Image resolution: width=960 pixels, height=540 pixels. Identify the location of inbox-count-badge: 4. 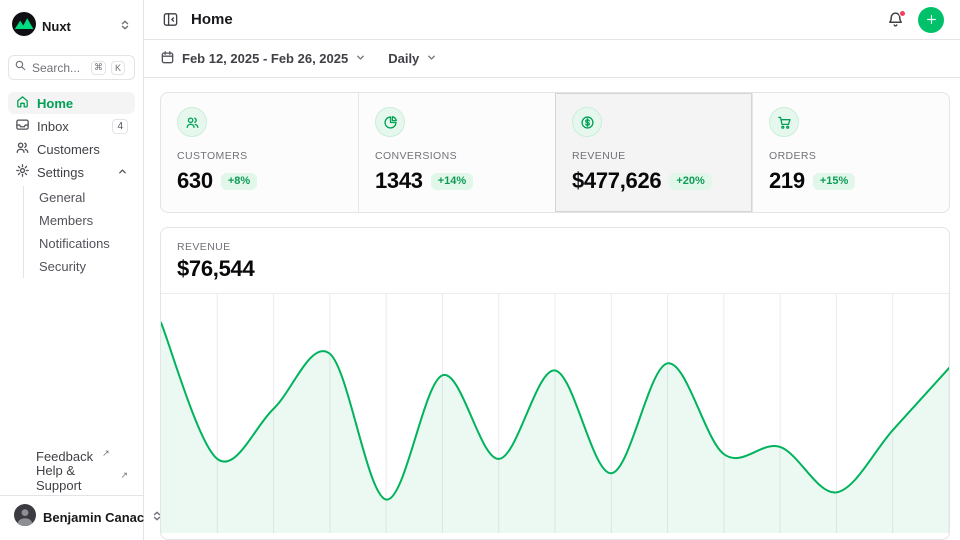
(120, 126).